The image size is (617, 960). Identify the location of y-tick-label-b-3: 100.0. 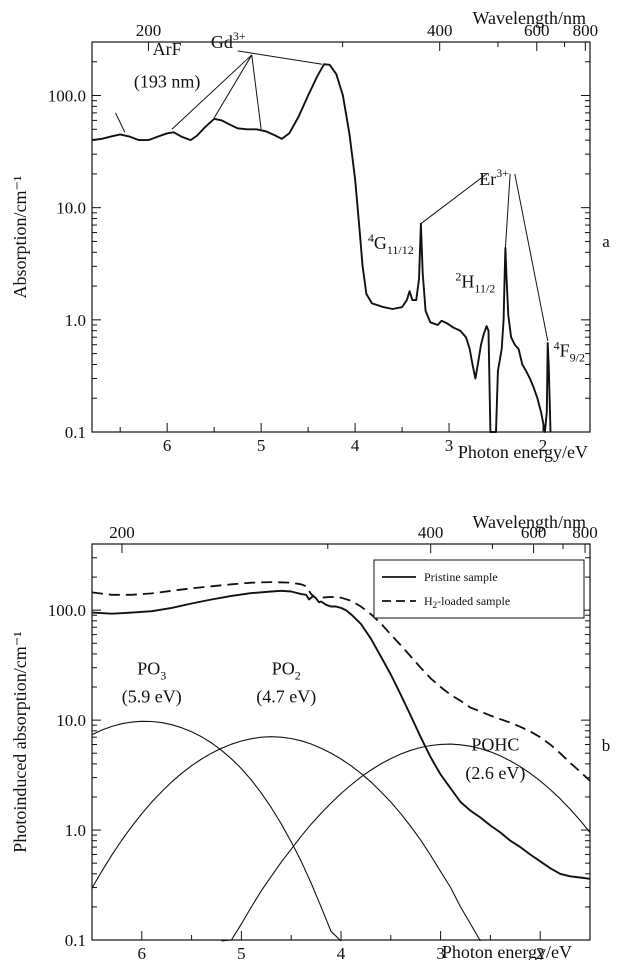
(67, 610).